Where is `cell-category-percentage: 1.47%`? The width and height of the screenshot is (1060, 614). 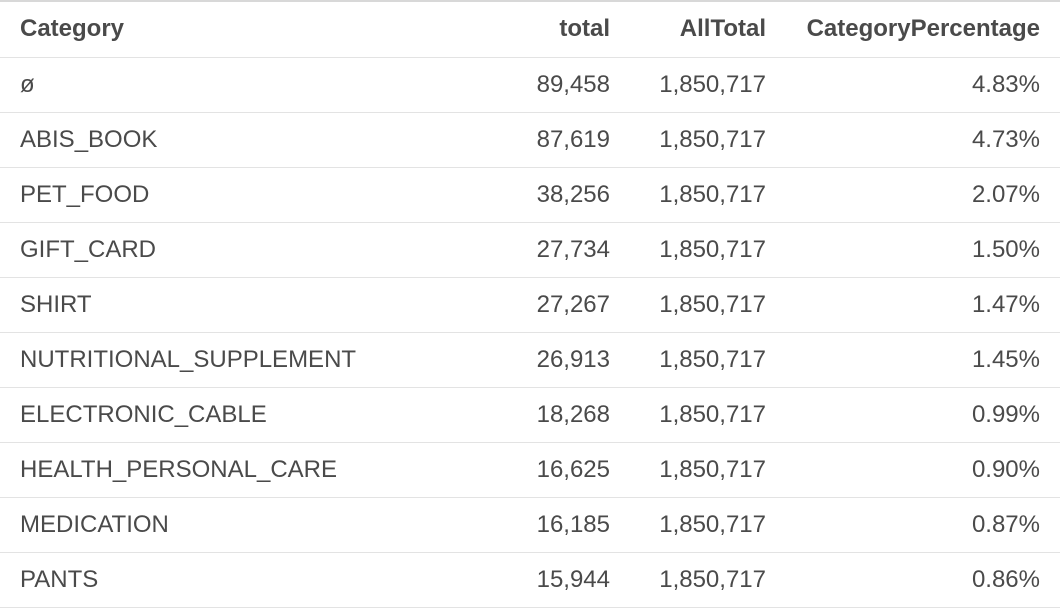 cell-category-percentage: 1.47% is located at coordinates (916, 305).